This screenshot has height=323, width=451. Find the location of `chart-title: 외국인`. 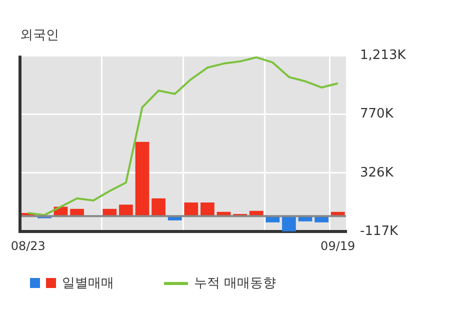

chart-title: 외국인 is located at coordinates (39, 36).